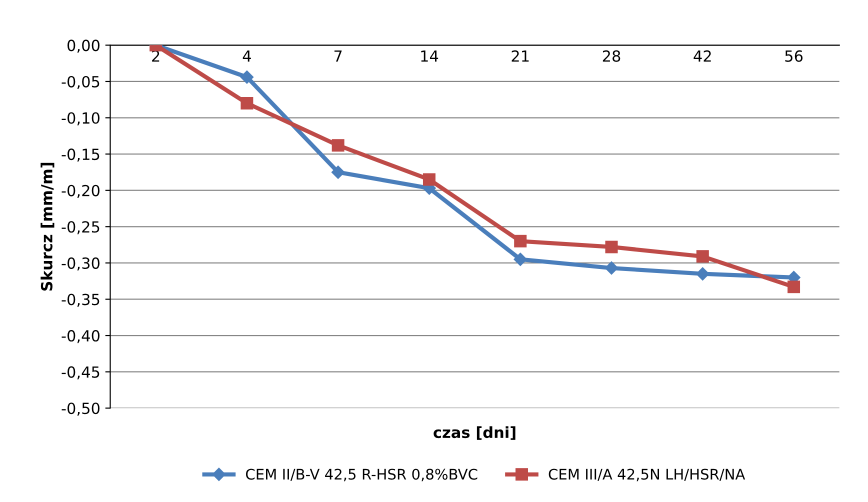 The height and width of the screenshot is (502, 868). I want to click on x-tick-label: 7, so click(338, 56).